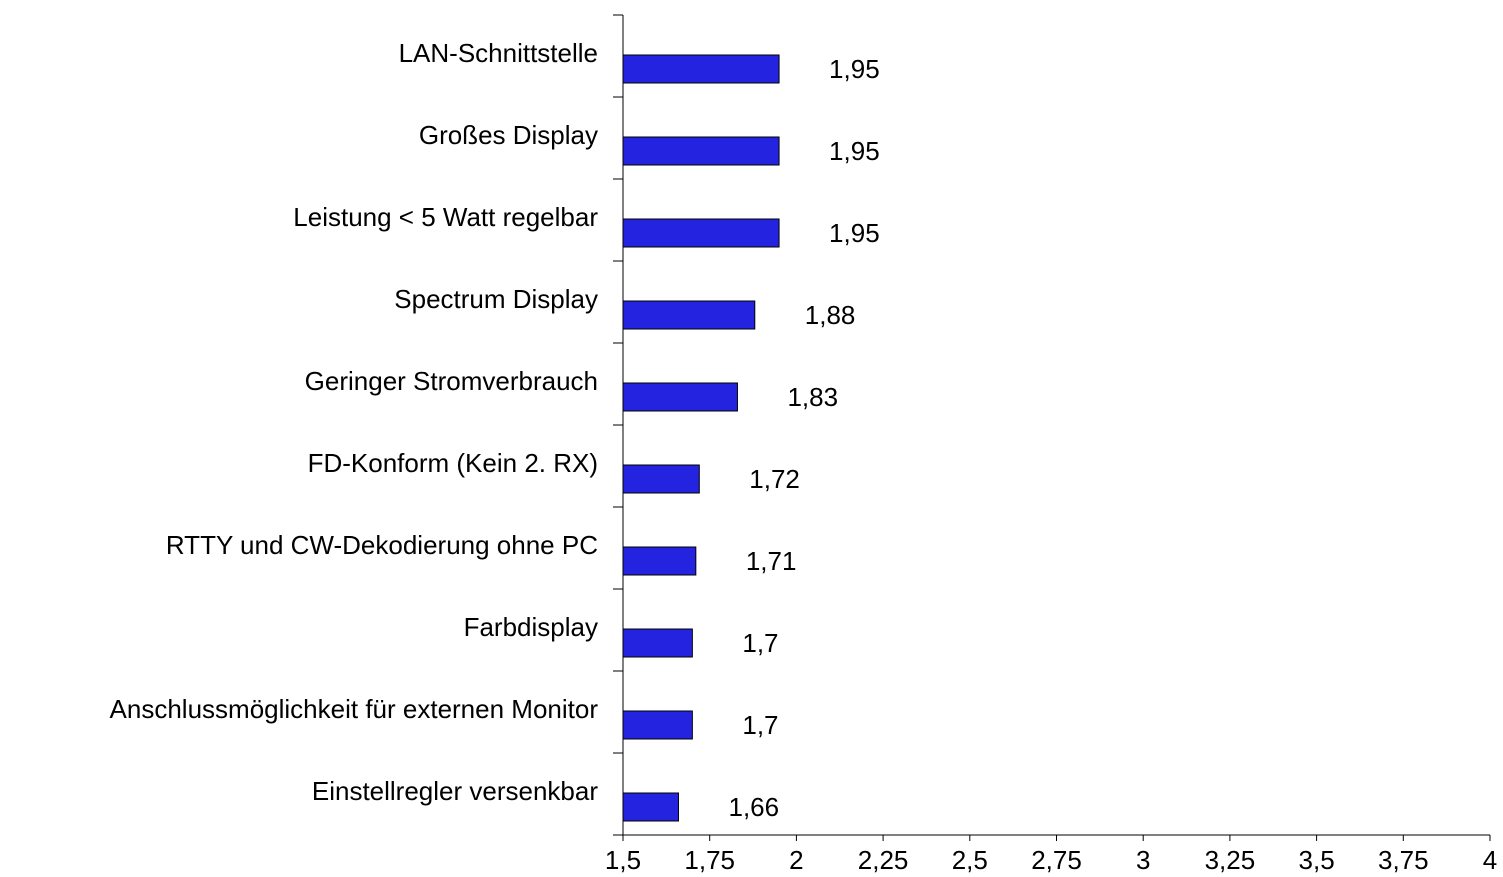 The image size is (1503, 877). What do you see at coordinates (830, 315) in the screenshot?
I see `value-label: 1,88` at bounding box center [830, 315].